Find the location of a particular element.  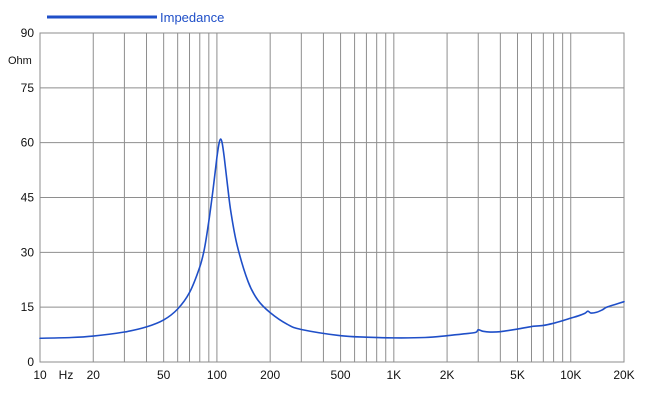

x-tick-label: 5K is located at coordinates (517, 375).